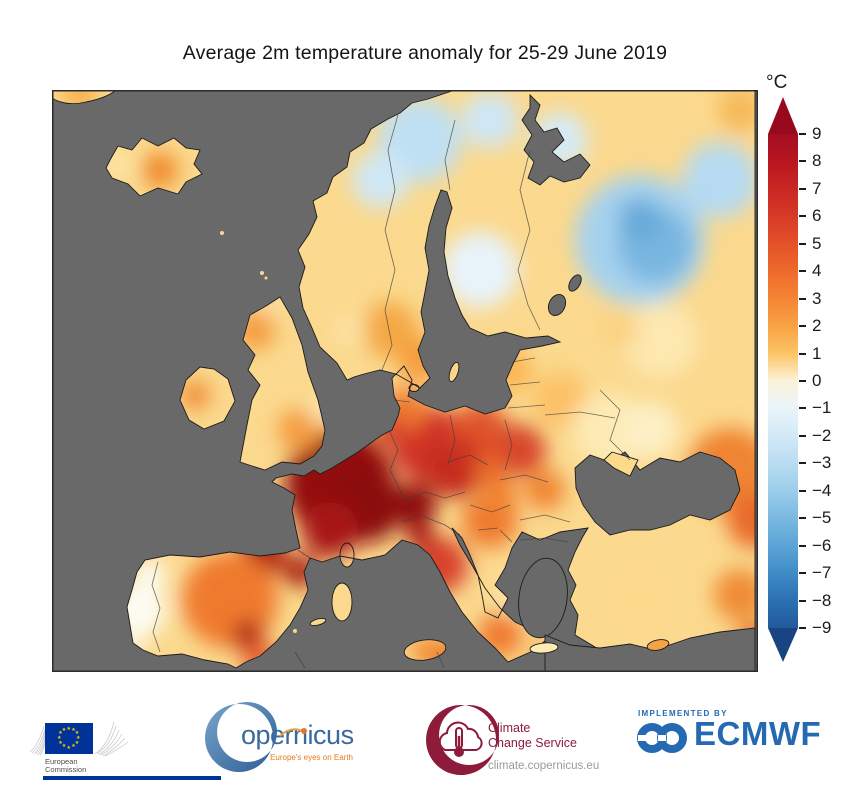  Describe the element at coordinates (822, 545) in the screenshot. I see `colorbar-tick-label: −6` at that location.